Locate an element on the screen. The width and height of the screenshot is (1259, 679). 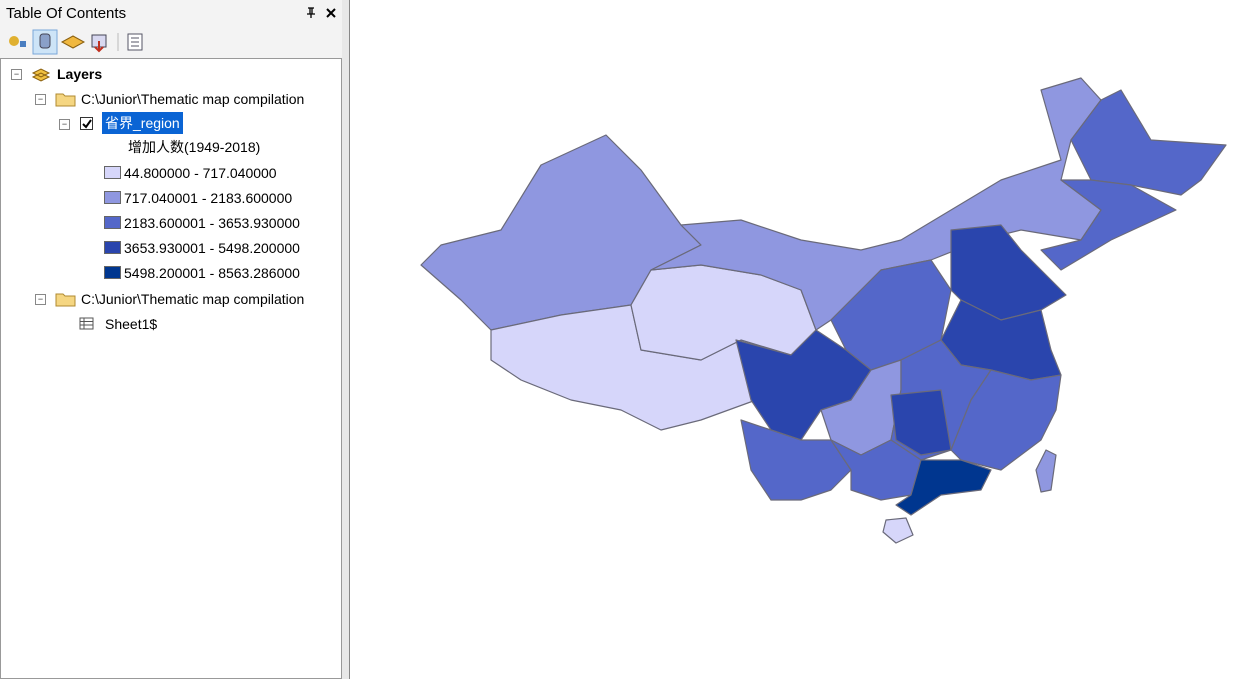
legend-entry: 3653.930001 - 5498.200000 is located at coordinates (202, 248).